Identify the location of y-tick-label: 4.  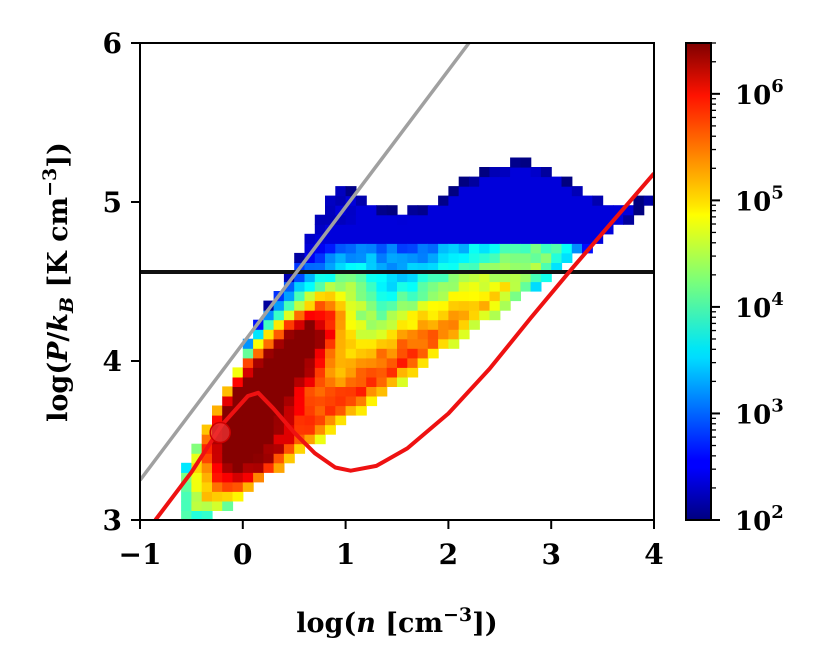
(112, 361).